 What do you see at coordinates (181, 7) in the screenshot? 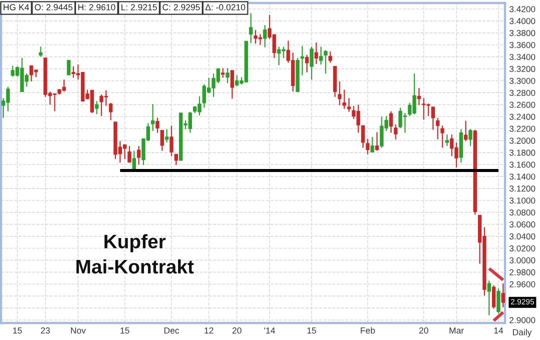
I see `annotation: C: 2.9295` at bounding box center [181, 7].